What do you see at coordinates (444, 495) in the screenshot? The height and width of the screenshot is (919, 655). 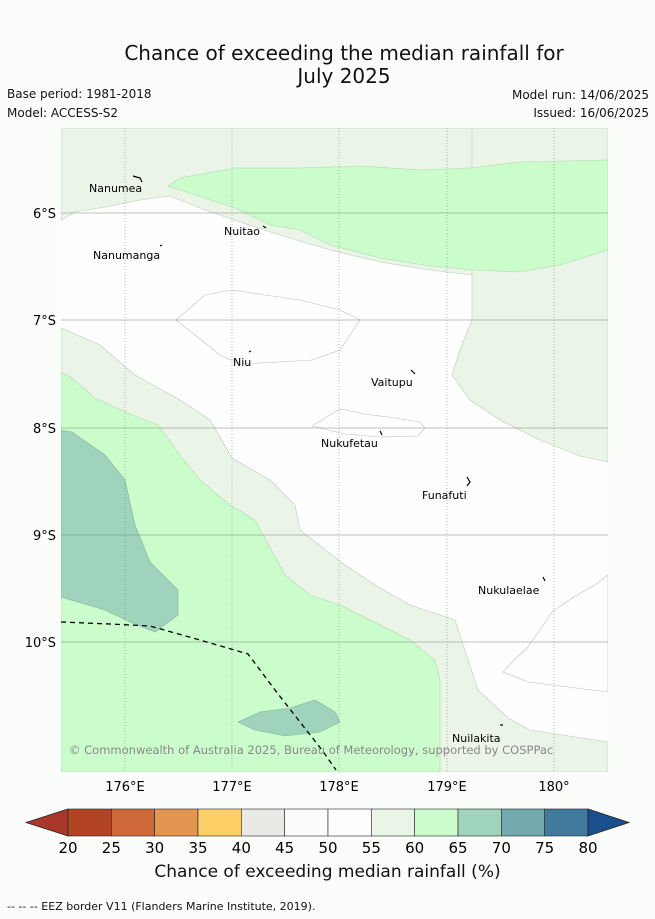 I see `place-funafuti: Funafuti` at bounding box center [444, 495].